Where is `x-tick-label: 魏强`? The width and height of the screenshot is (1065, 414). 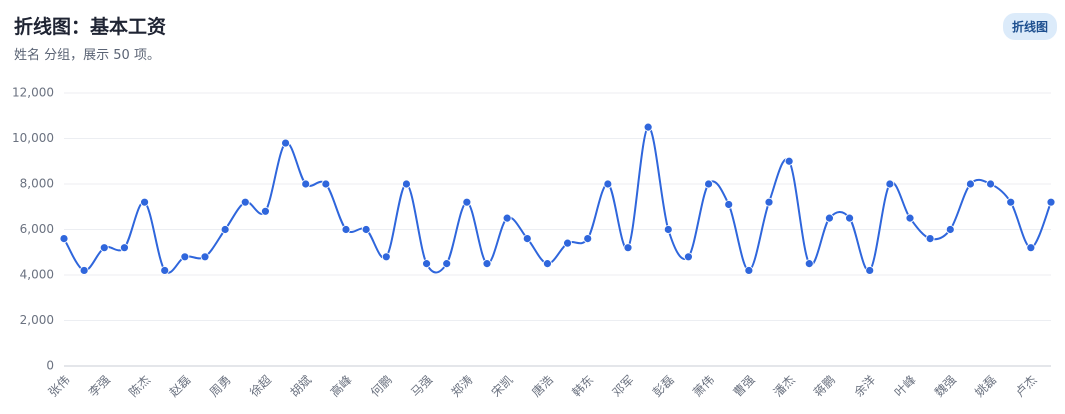
x-tick-label: 魏强 is located at coordinates (945, 386).